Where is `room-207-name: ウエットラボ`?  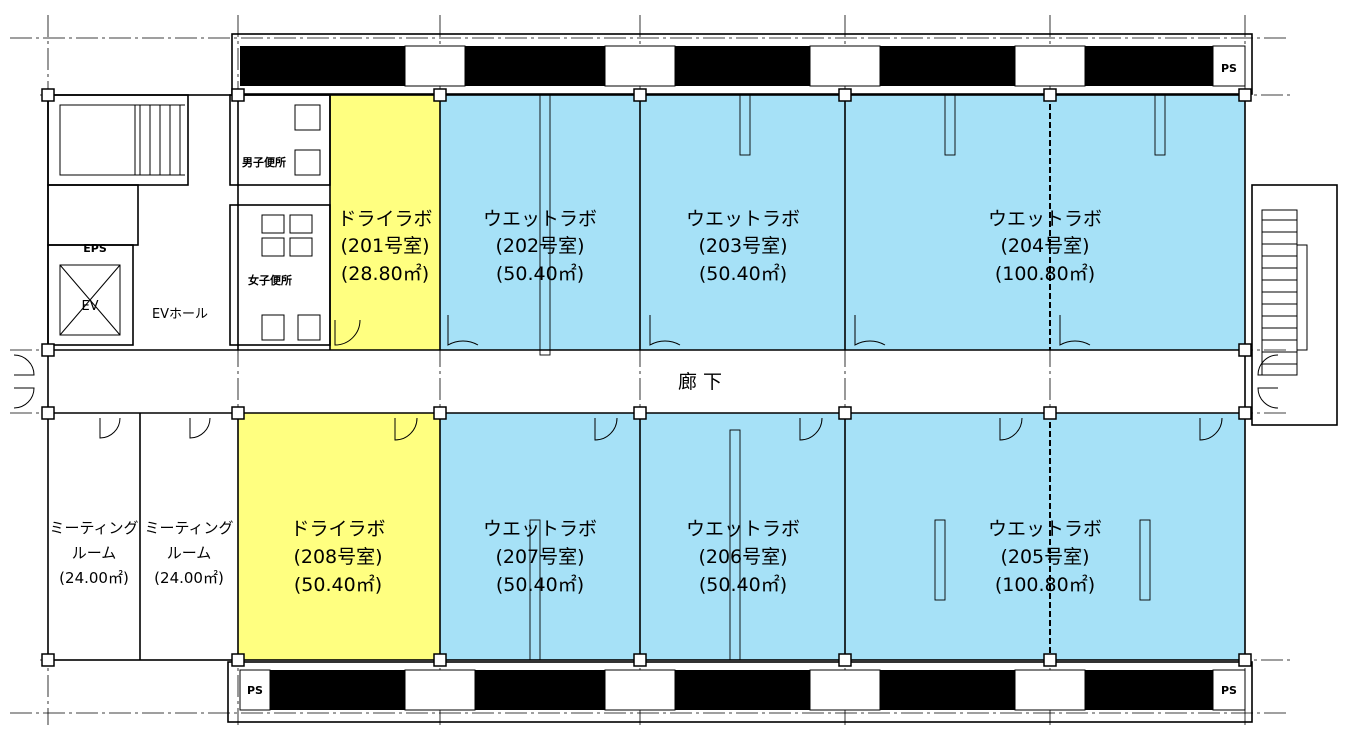
room-207-name: ウエットラボ is located at coordinates (540, 529).